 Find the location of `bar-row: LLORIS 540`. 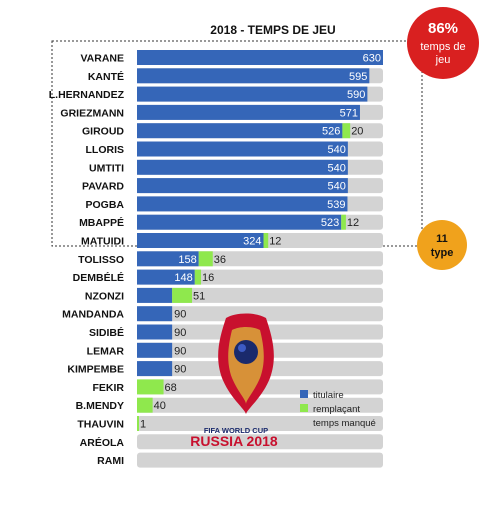

bar-row: LLORIS 540 is located at coordinates (234, 149).